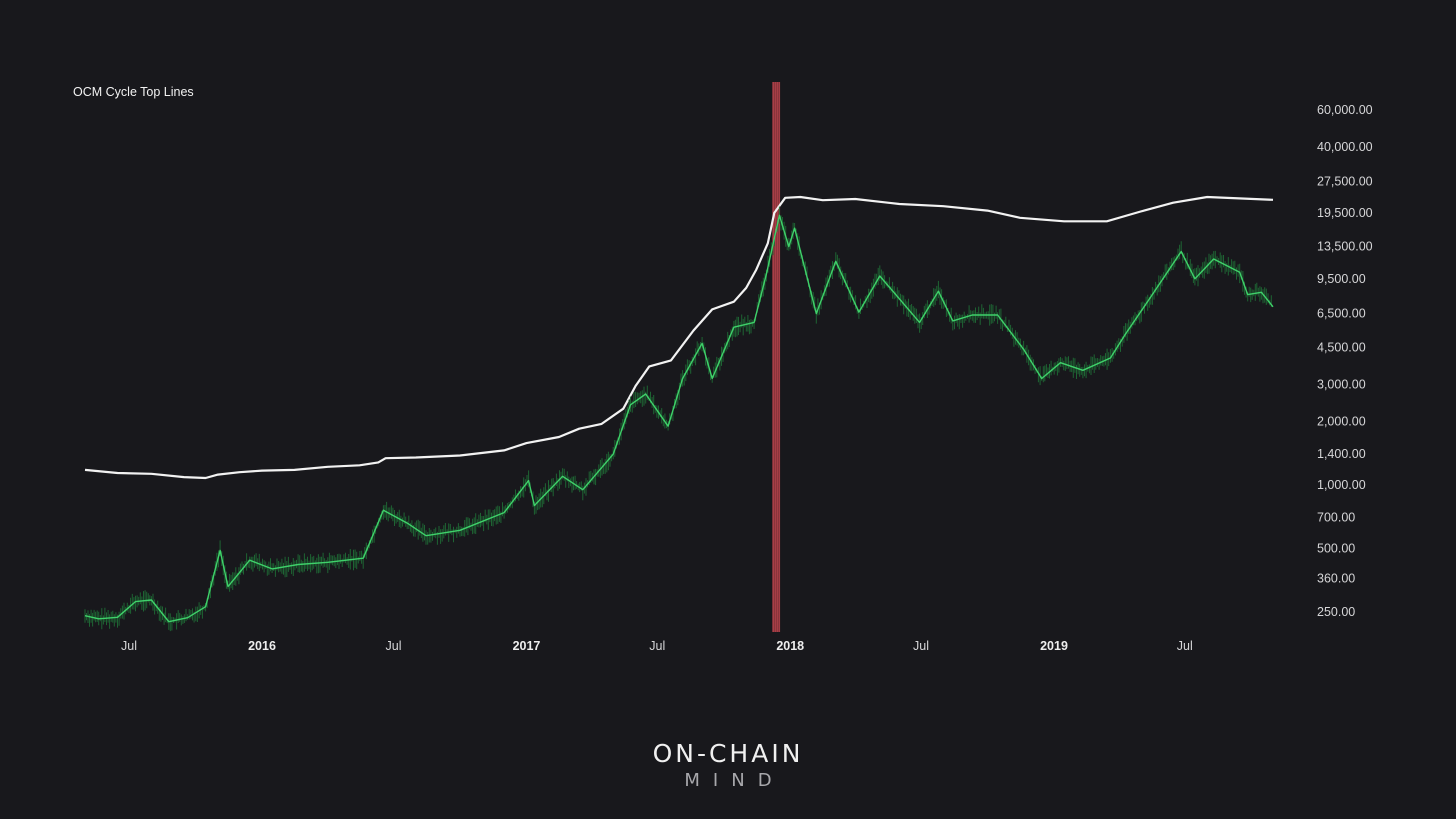 Image resolution: width=1456 pixels, height=819 pixels. What do you see at coordinates (1341, 347) in the screenshot?
I see `y-tick-label: 4,500.00` at bounding box center [1341, 347].